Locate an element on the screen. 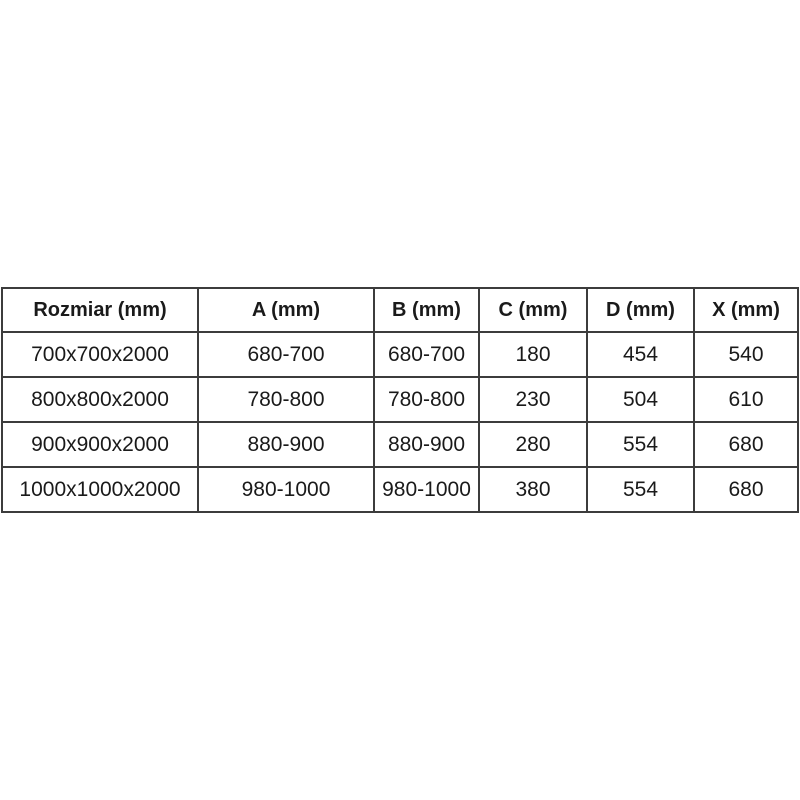  table-cell: 540 is located at coordinates (746, 354).